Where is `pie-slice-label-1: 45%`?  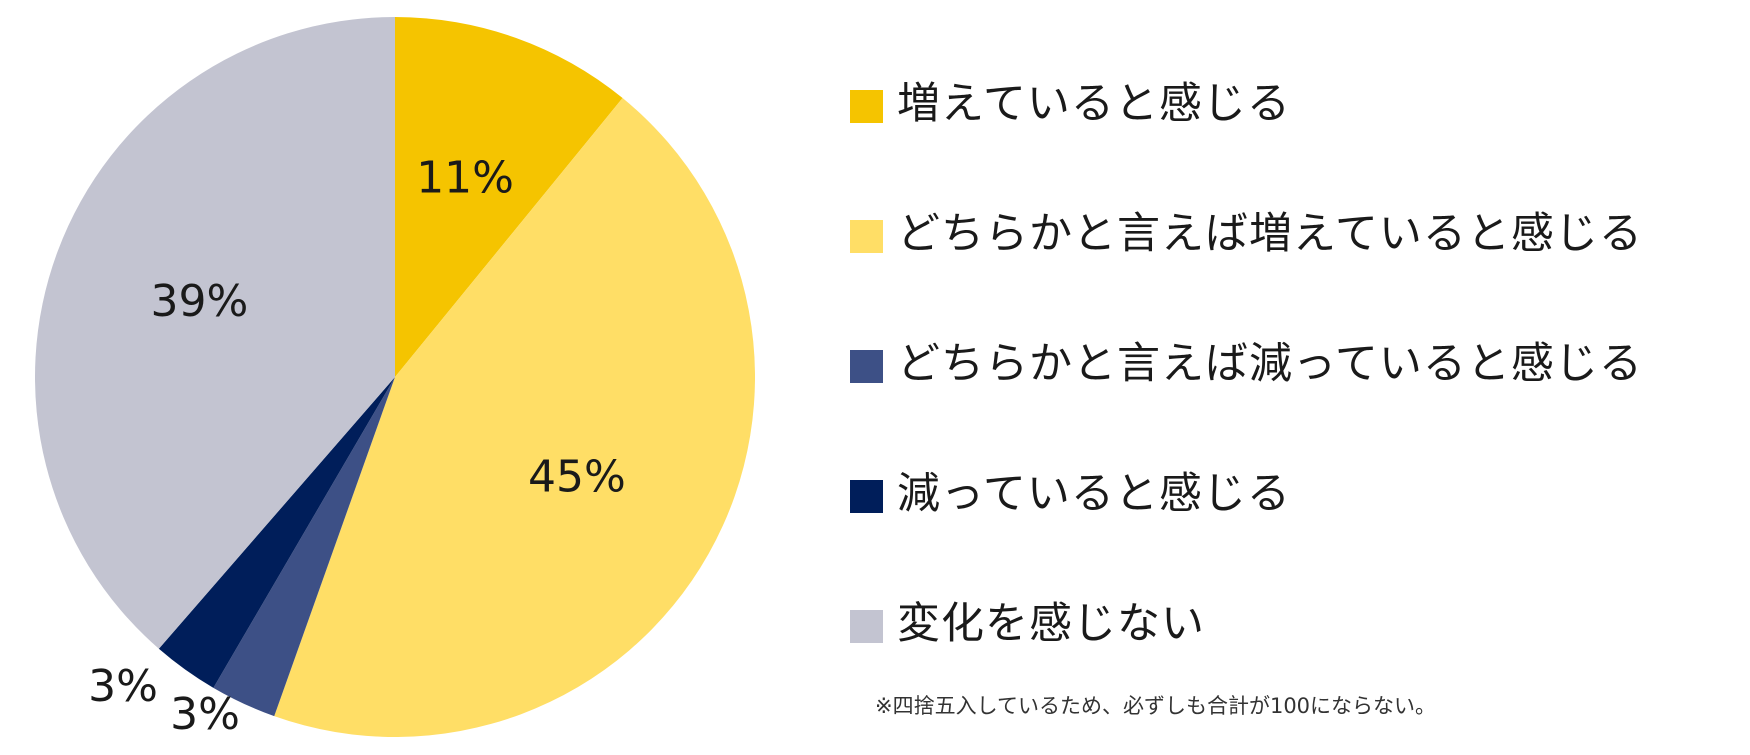
pie-slice-label-1: 45% is located at coordinates (577, 477).